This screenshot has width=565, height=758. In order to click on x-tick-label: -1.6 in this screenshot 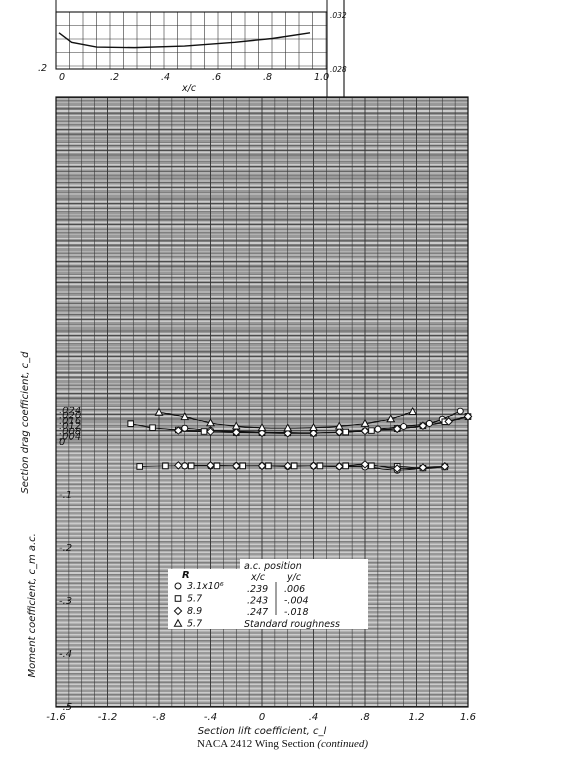, I will do `click(56, 717)`.